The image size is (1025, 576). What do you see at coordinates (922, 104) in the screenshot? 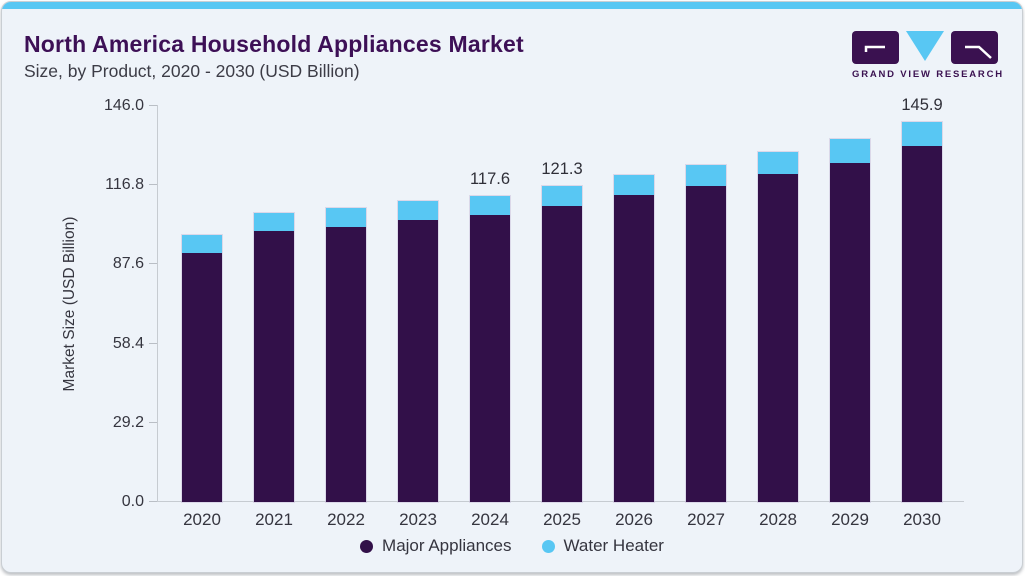
I see `bar-value-label: 145.9` at bounding box center [922, 104].